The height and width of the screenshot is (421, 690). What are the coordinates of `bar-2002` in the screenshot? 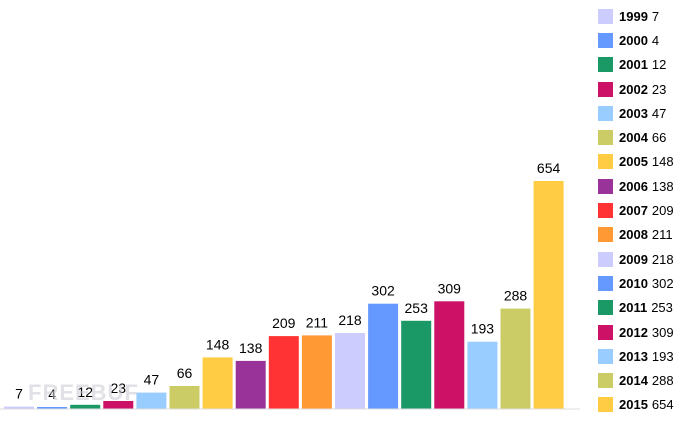 It's located at (118, 405).